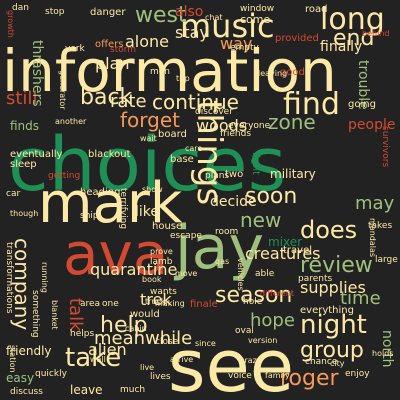 The image size is (400, 400). I want to click on word-company: company, so click(22, 284).